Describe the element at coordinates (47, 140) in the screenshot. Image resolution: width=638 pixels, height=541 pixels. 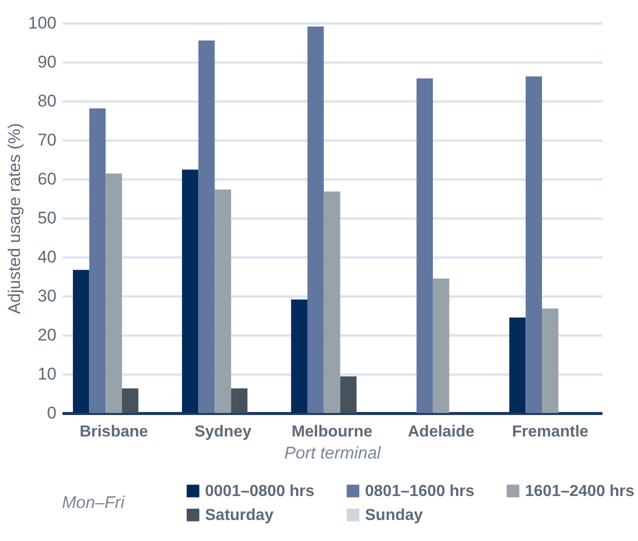
I see `y-tick-label: 70` at that location.